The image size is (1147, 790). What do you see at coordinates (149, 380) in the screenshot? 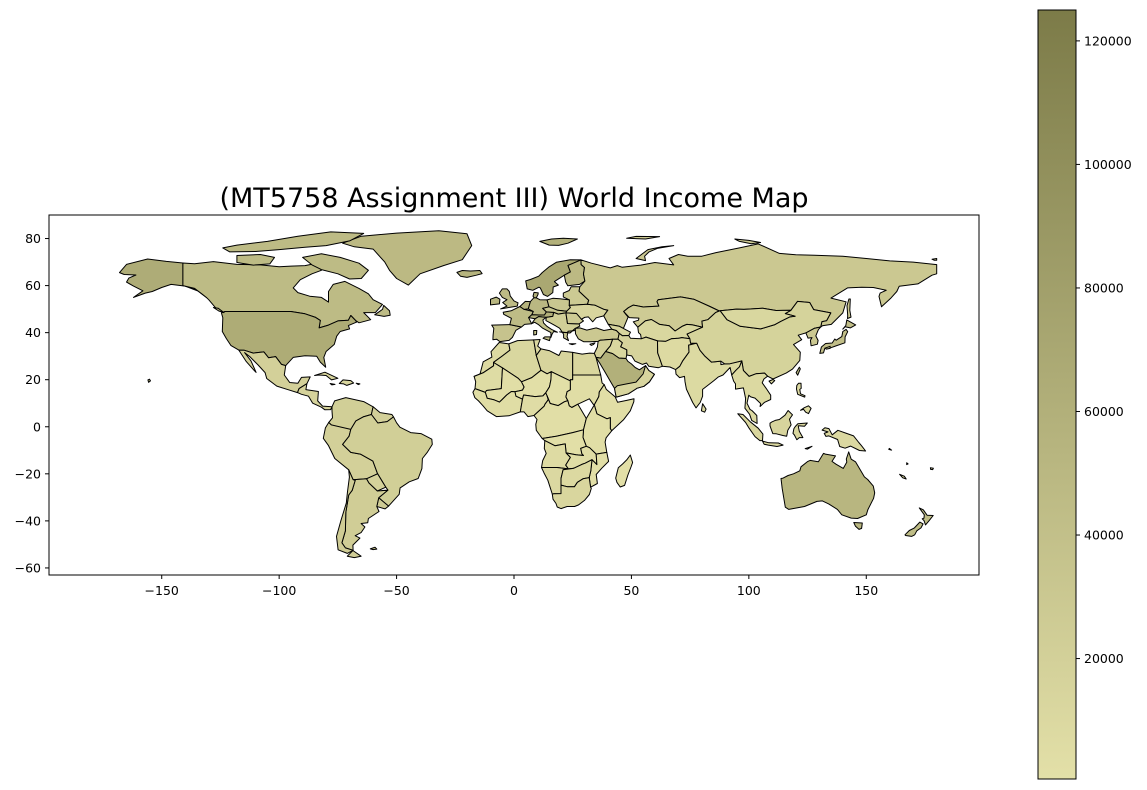
I see `country-region: Hawaii` at bounding box center [149, 380].